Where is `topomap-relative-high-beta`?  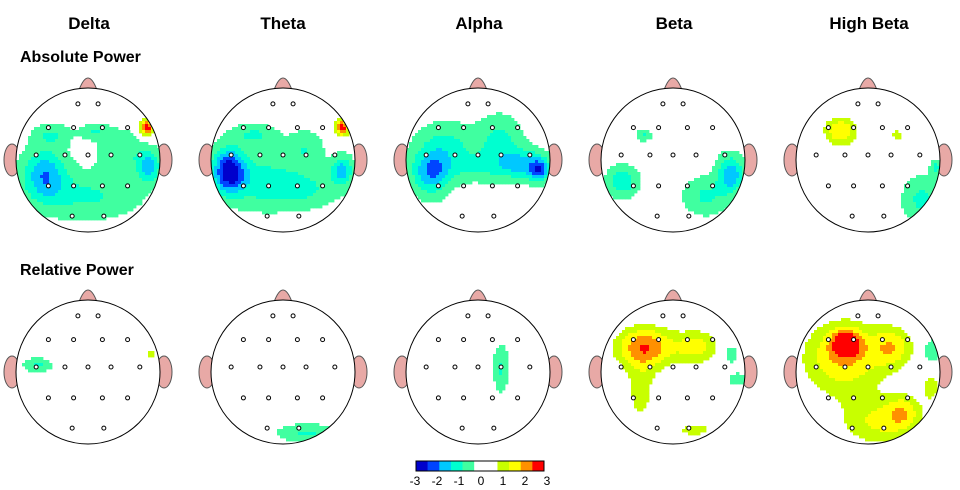 topomap-relative-high-beta is located at coordinates (868, 367).